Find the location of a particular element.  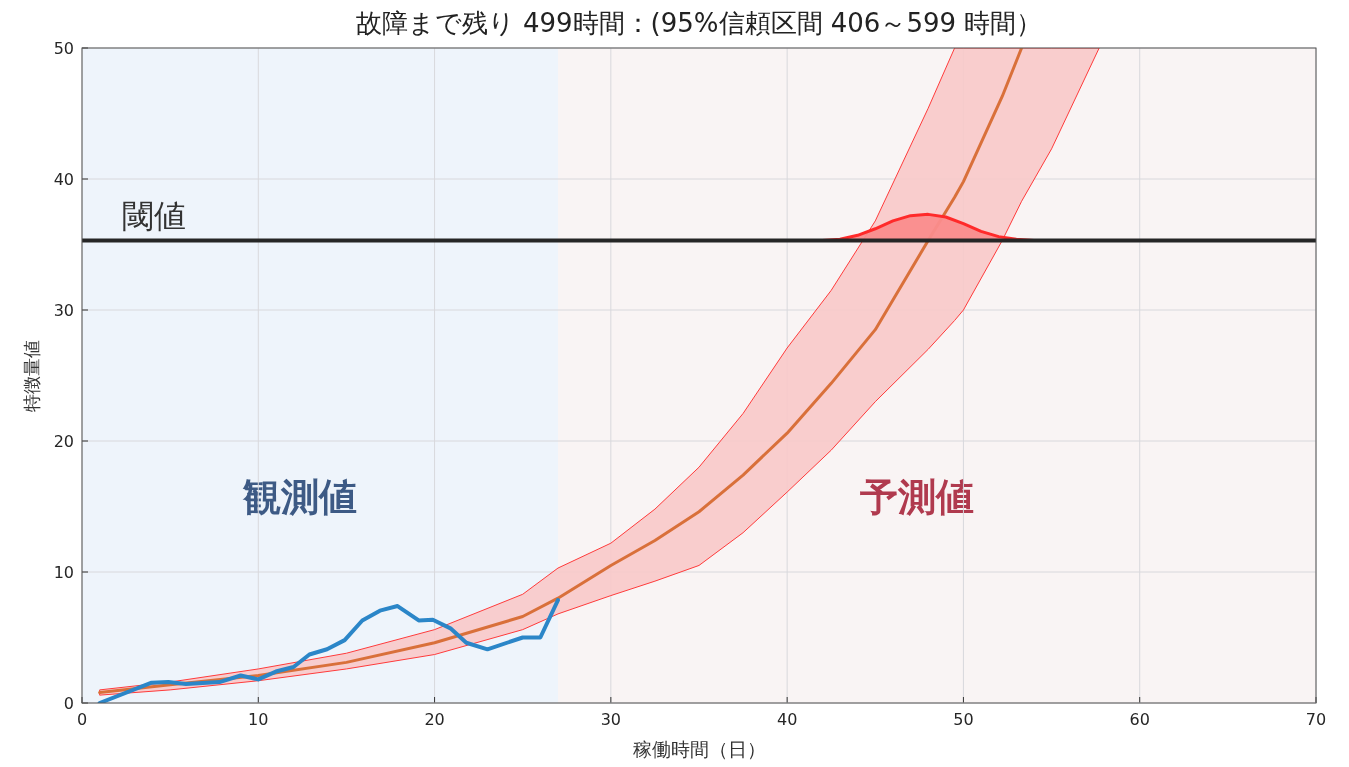

y-axis-title: 特徴量値 is located at coordinates (31, 375).